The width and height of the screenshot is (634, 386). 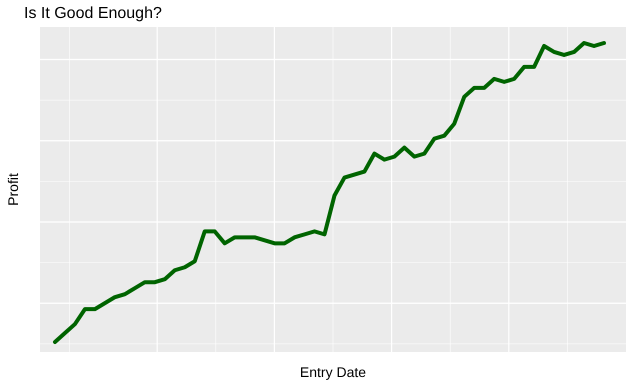 What do you see at coordinates (93, 13) in the screenshot?
I see `chart-title: Is It Good Enough?` at bounding box center [93, 13].